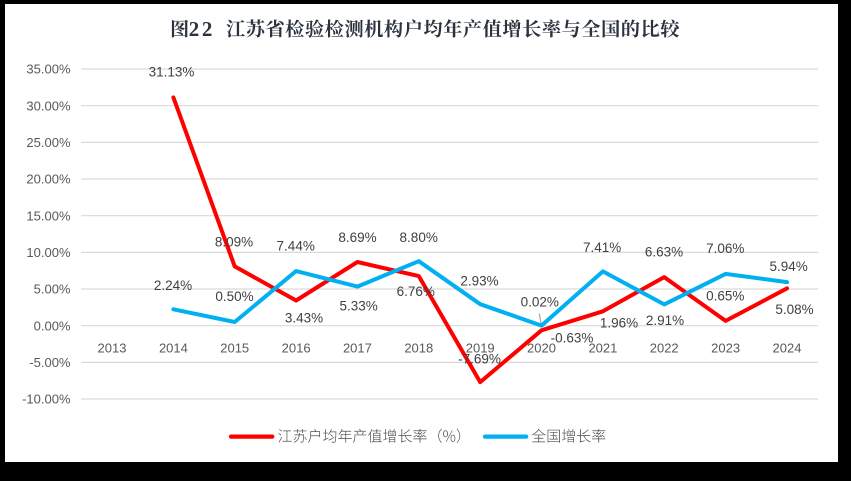  What do you see at coordinates (788, 266) in the screenshot?
I see `svg-text: 5.94%` at bounding box center [788, 266].